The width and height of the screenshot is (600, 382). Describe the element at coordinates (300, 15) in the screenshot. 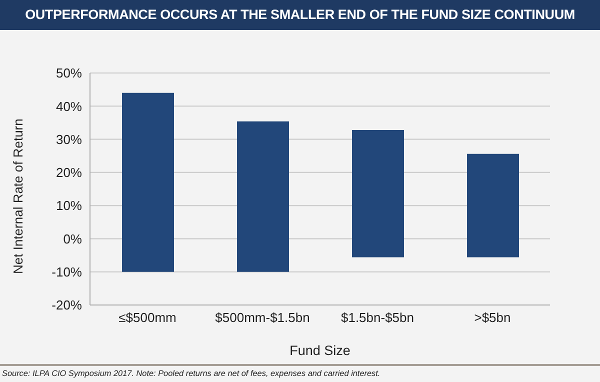

I see `chart-title: OUTPERFORMANCE OCCURS AT THE SMALLER END OF THE FUND SIZE CONTINUUM` at that location.